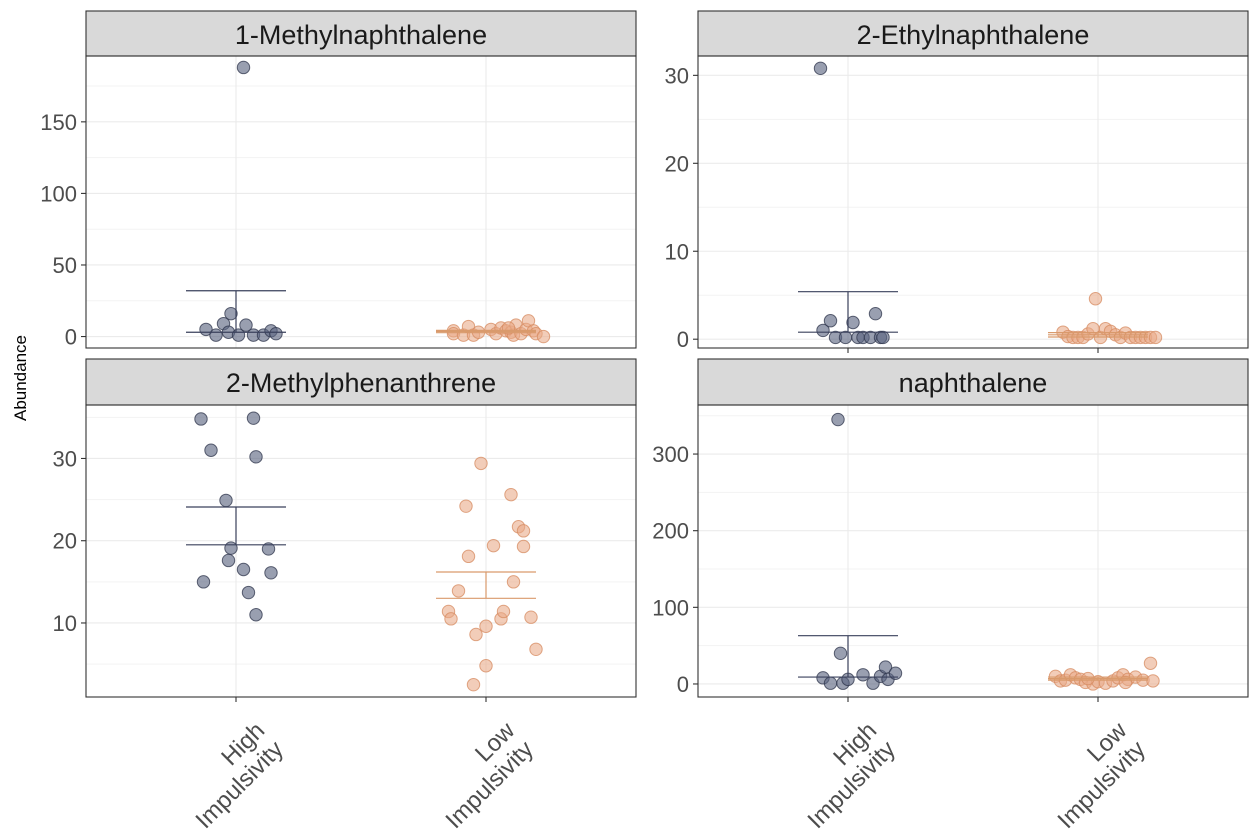  I want to click on y-tick-label: 200, so click(670, 531).